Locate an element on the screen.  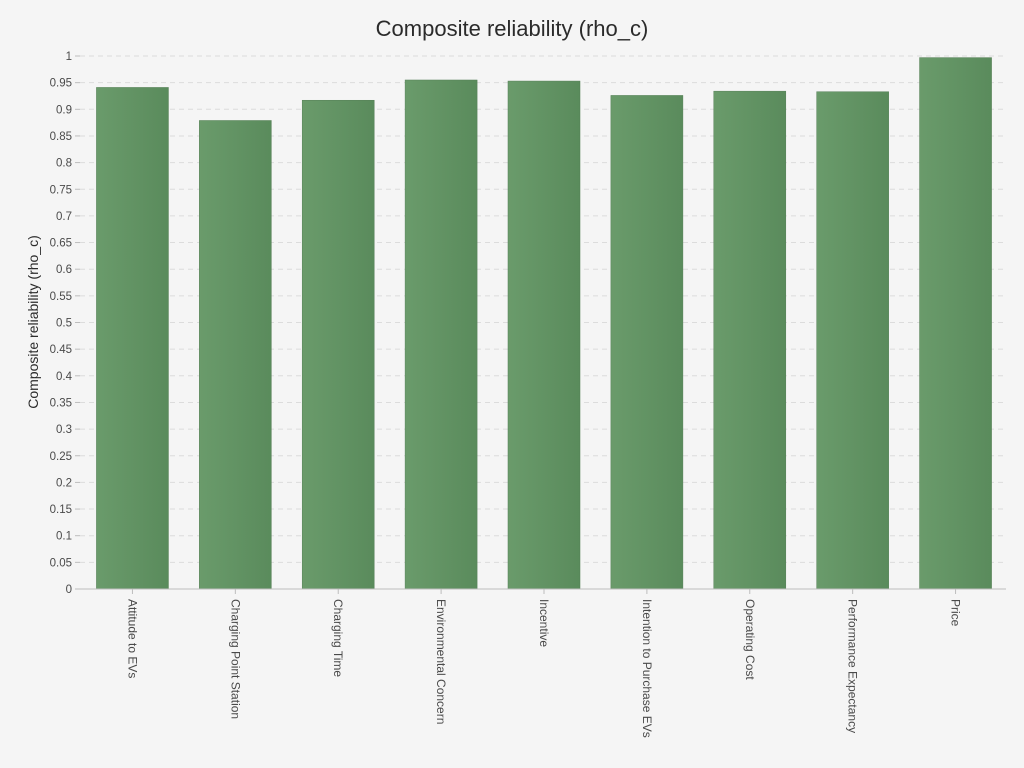
x-tick-label: Price is located at coordinates (956, 613).